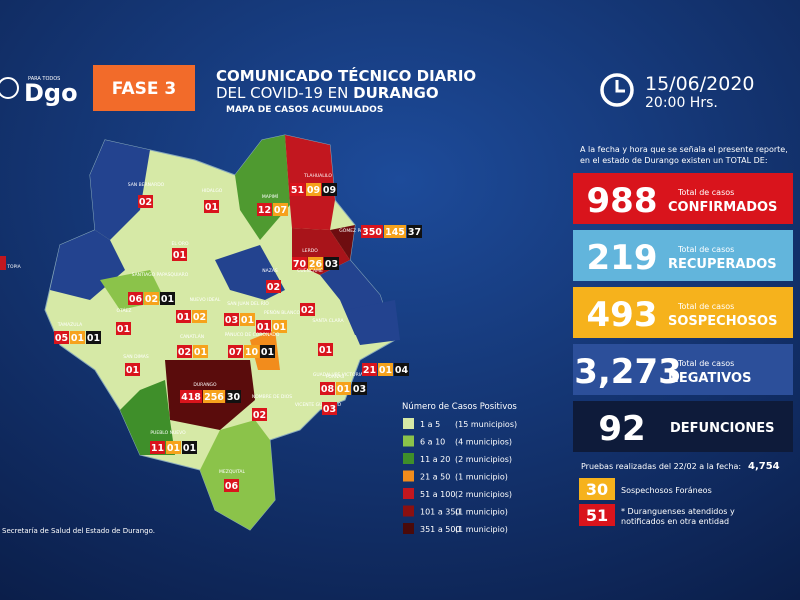 This screenshot has width=800, height=600. What do you see at coordinates (9, 88) in the screenshot?
I see `logo-seal` at bounding box center [9, 88].